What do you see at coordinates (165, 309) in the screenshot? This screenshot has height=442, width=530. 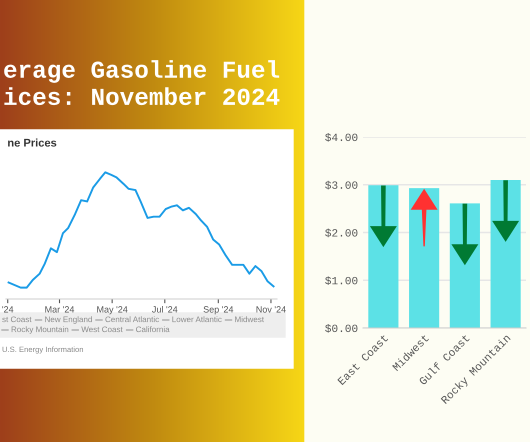 I see `x-tick-label: Jul '24` at bounding box center [165, 309].